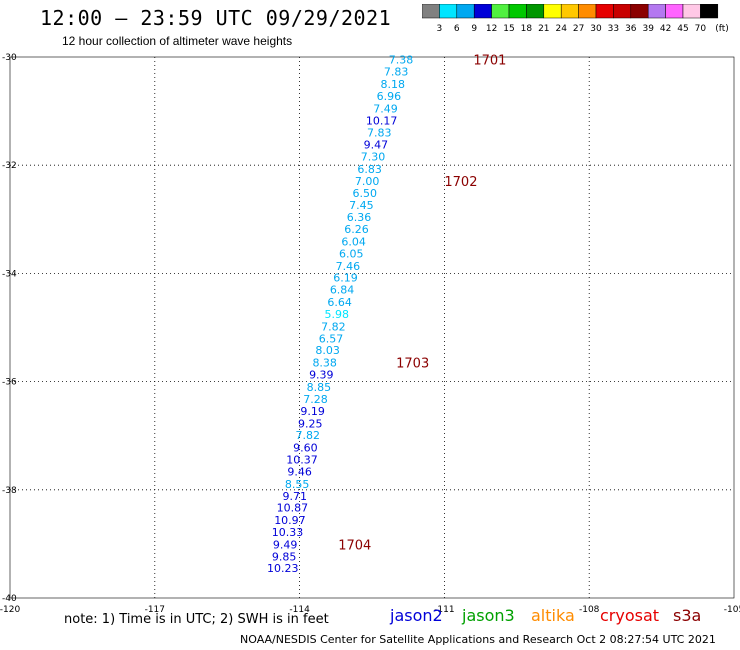 Image resolution: width=740 pixels, height=650 pixels. What do you see at coordinates (389, 96) in the screenshot?
I see `swh-value-label: 6.96` at bounding box center [389, 96].